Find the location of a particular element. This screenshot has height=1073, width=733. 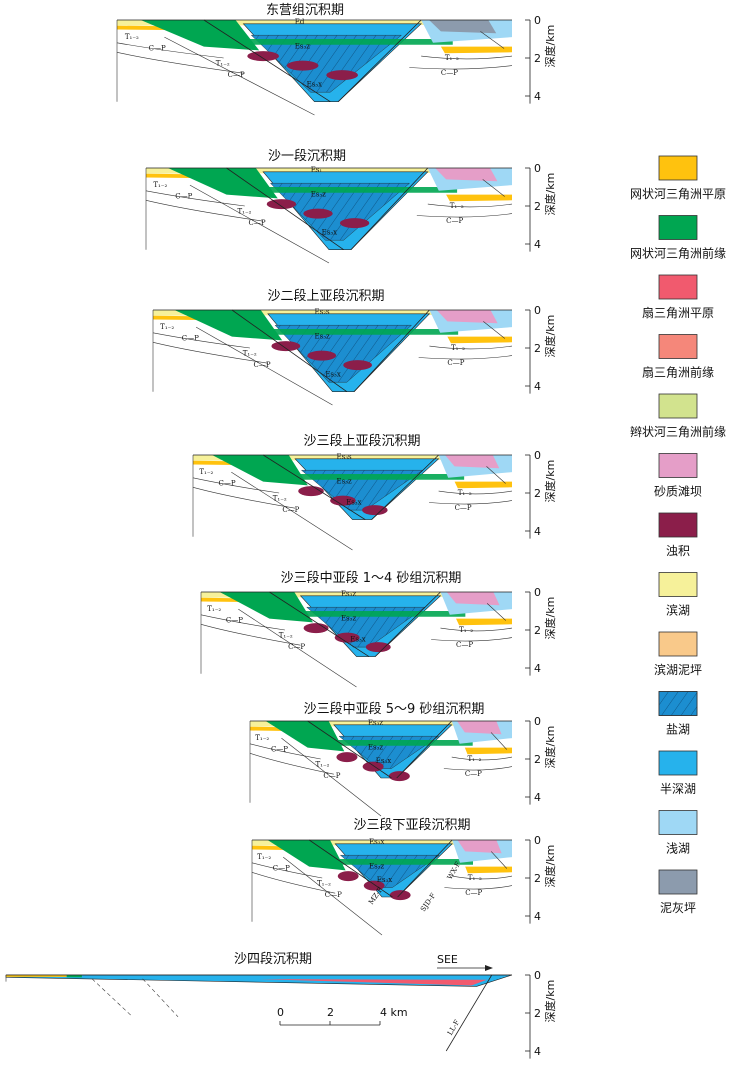

legend-label: 扇三角洲平原 is located at coordinates (678, 312).